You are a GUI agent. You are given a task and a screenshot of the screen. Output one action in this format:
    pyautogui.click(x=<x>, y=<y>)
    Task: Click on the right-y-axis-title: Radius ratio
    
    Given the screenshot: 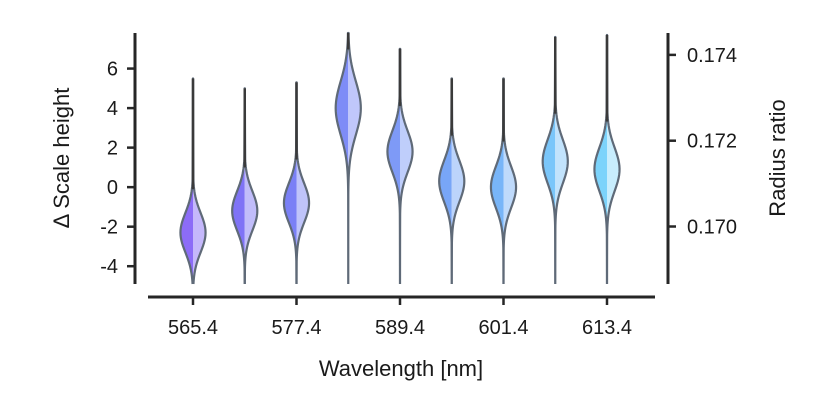 What is the action you would take?
    pyautogui.click(x=777, y=157)
    